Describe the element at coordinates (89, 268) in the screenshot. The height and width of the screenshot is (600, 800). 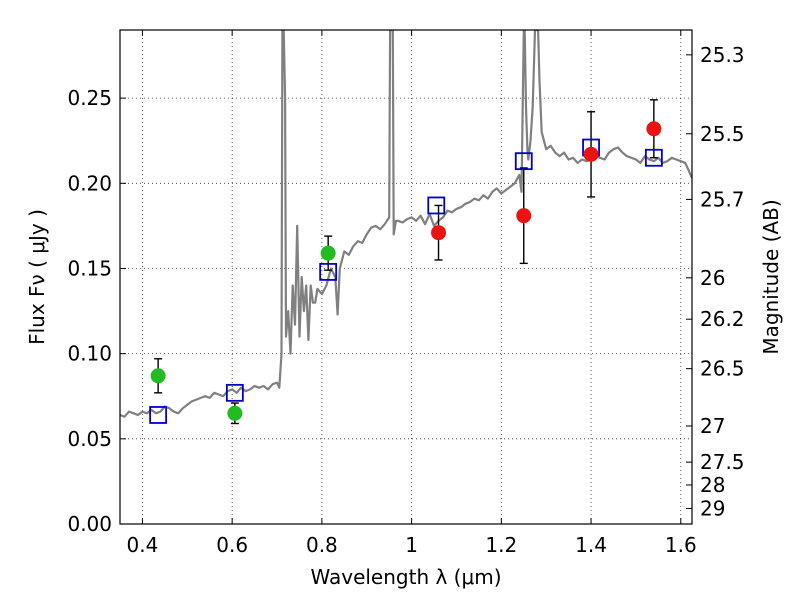
I see `y-tick-label: 0.15` at that location.